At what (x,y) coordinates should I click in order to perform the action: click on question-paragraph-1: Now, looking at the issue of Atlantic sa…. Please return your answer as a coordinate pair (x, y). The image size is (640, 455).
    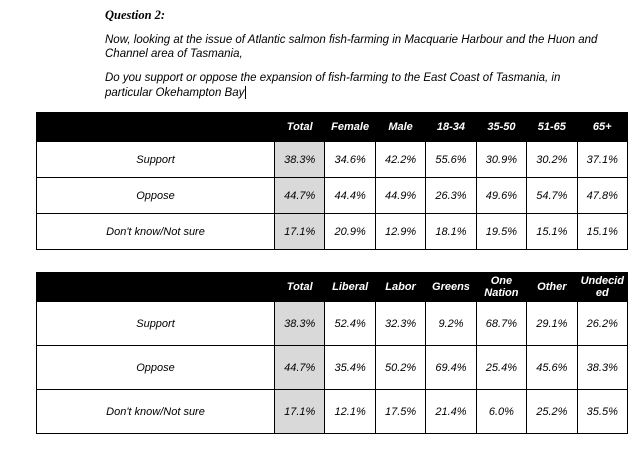
    Looking at the image, I should click on (351, 46).